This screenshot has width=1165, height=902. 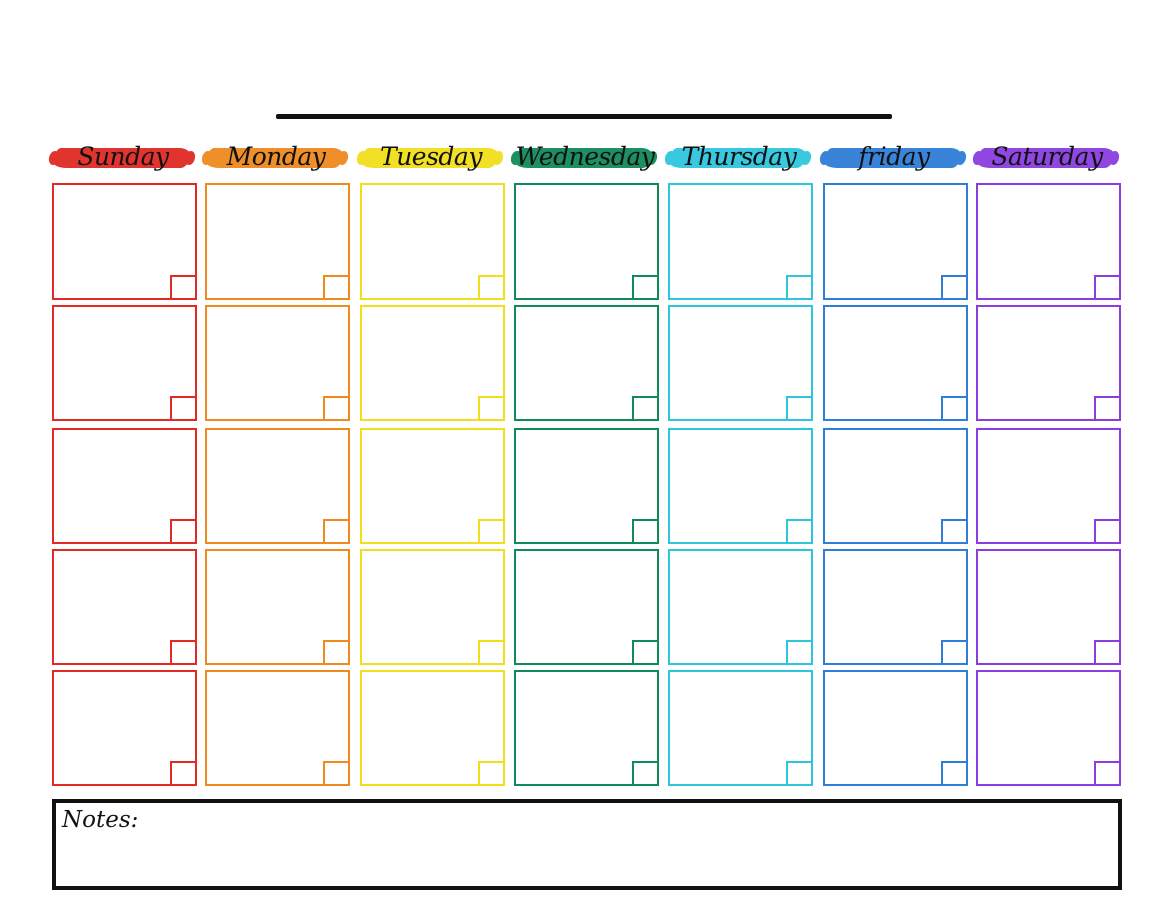 I want to click on weekday-header-friday: friday, so click(x=894, y=156).